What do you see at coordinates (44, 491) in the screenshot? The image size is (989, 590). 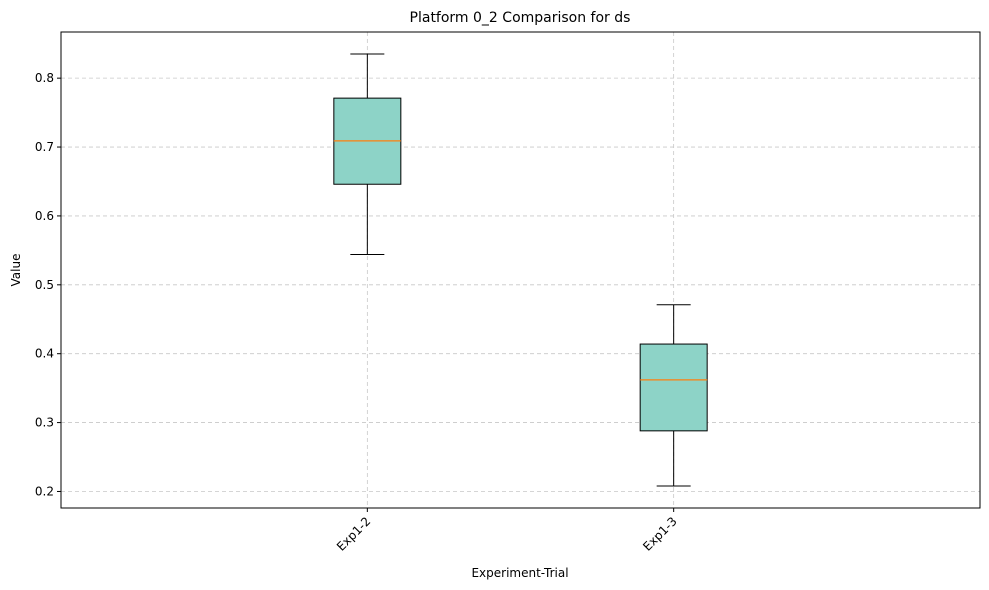 I see `y-tick-label: 0.2` at bounding box center [44, 491].